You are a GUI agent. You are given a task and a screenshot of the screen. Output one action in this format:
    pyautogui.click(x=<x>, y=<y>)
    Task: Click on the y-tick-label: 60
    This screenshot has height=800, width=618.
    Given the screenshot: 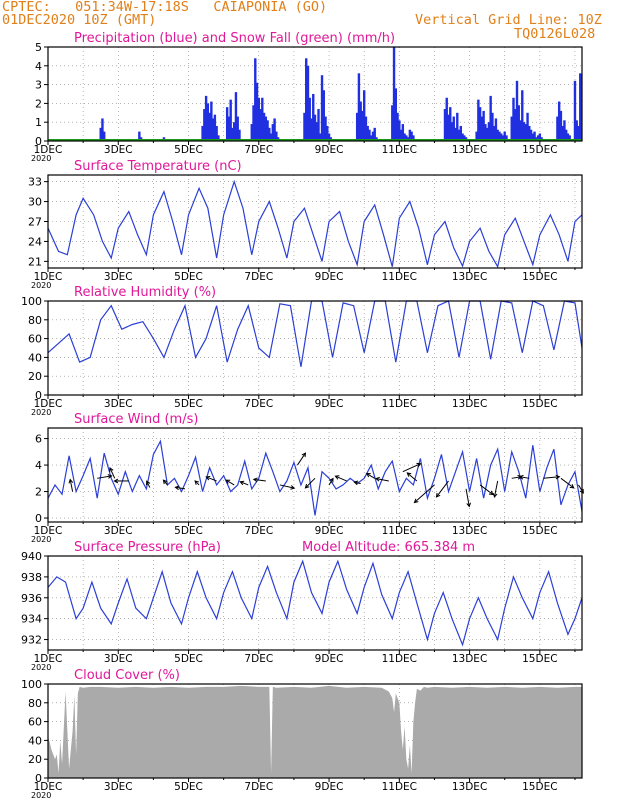 What is the action you would take?
    pyautogui.click(x=35, y=339)
    